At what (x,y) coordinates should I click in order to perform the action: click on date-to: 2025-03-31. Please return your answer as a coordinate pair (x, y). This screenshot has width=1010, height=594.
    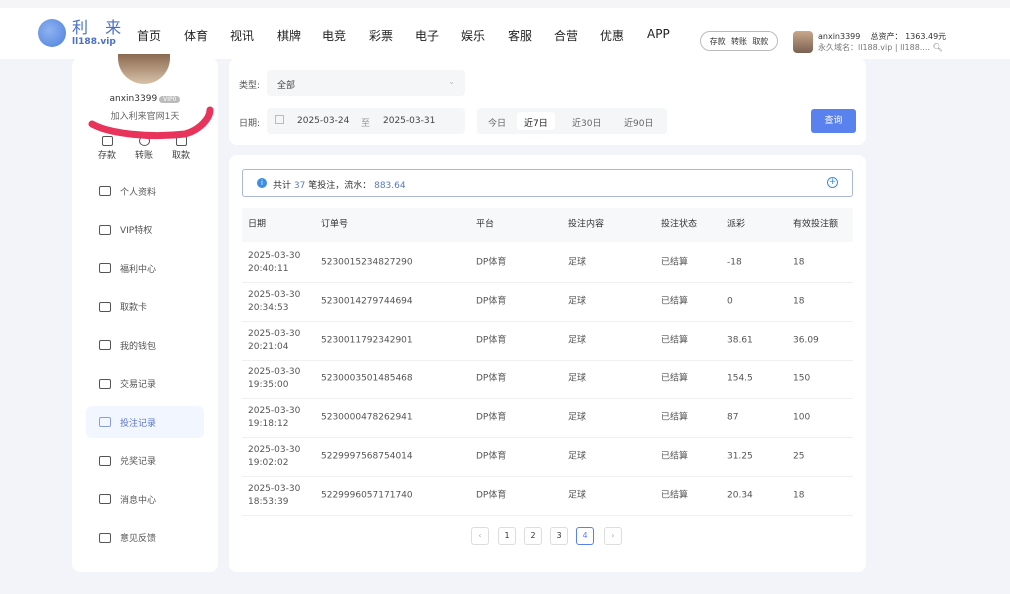
    Looking at the image, I should click on (409, 121).